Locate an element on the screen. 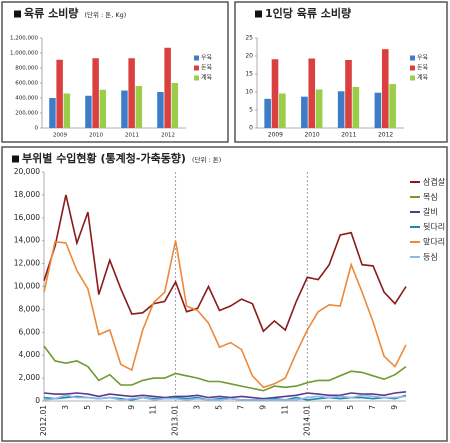  y-tick-label: 800,000 is located at coordinates (26, 69).